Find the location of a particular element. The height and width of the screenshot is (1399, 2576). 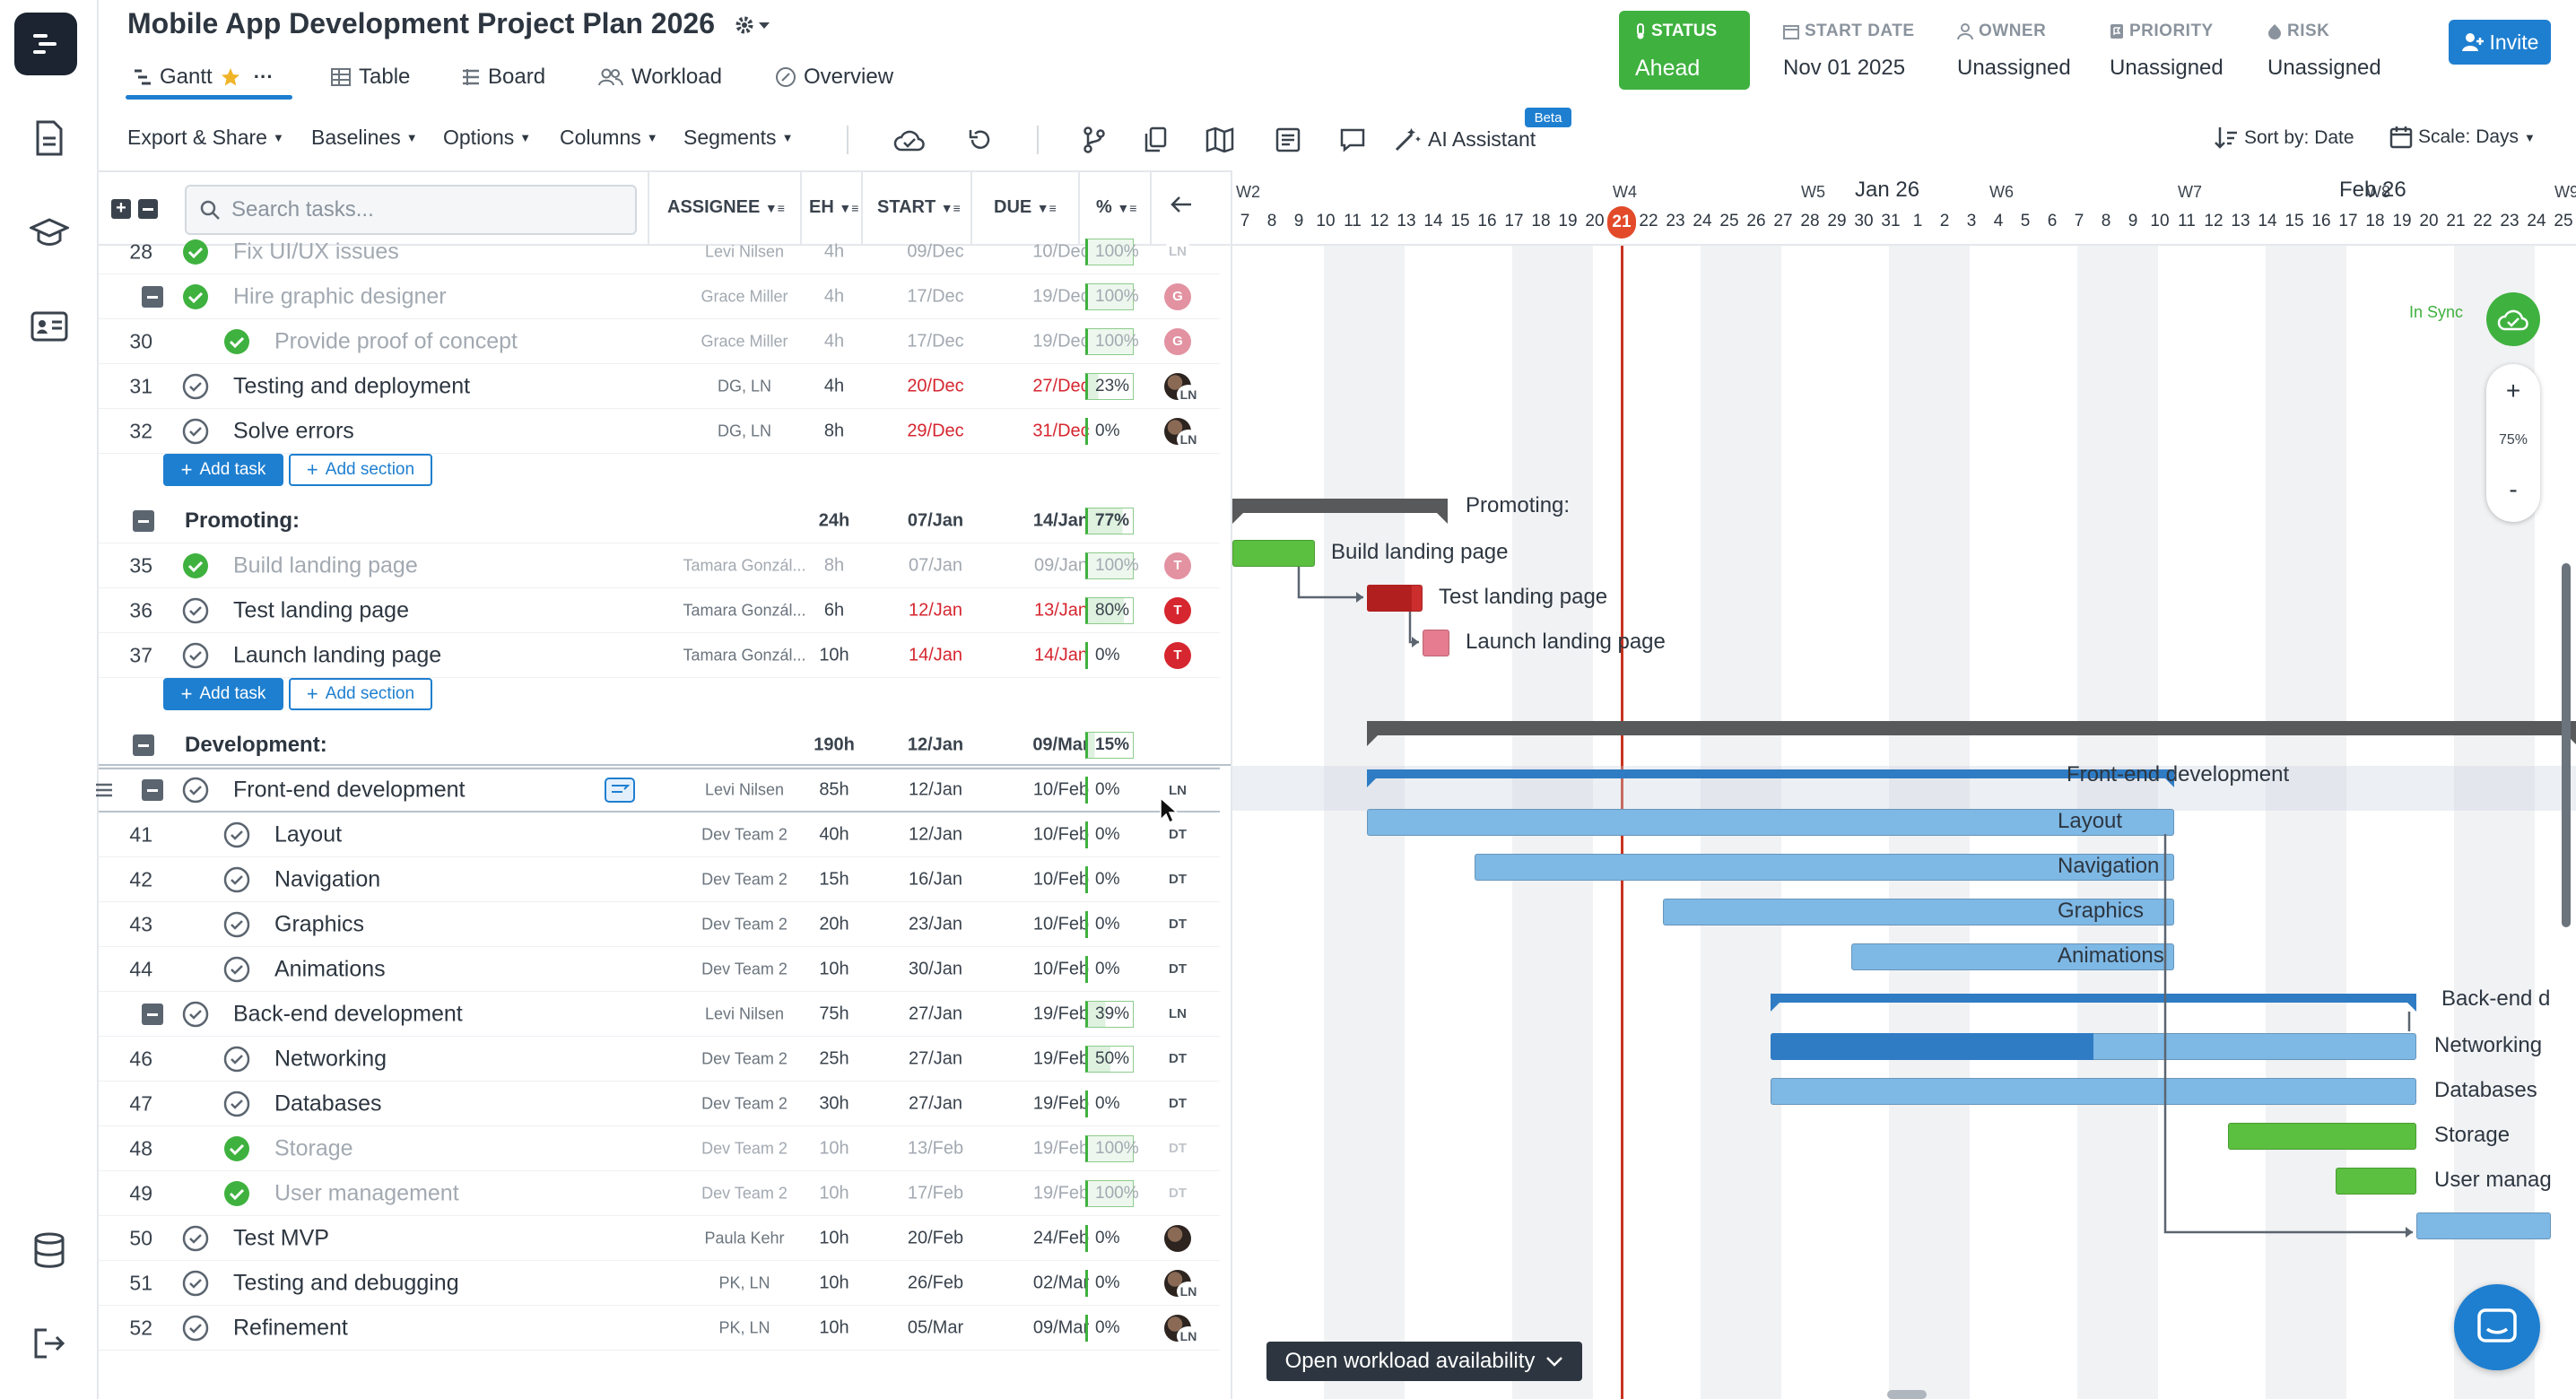

estimated-hours: 15h is located at coordinates (834, 879).